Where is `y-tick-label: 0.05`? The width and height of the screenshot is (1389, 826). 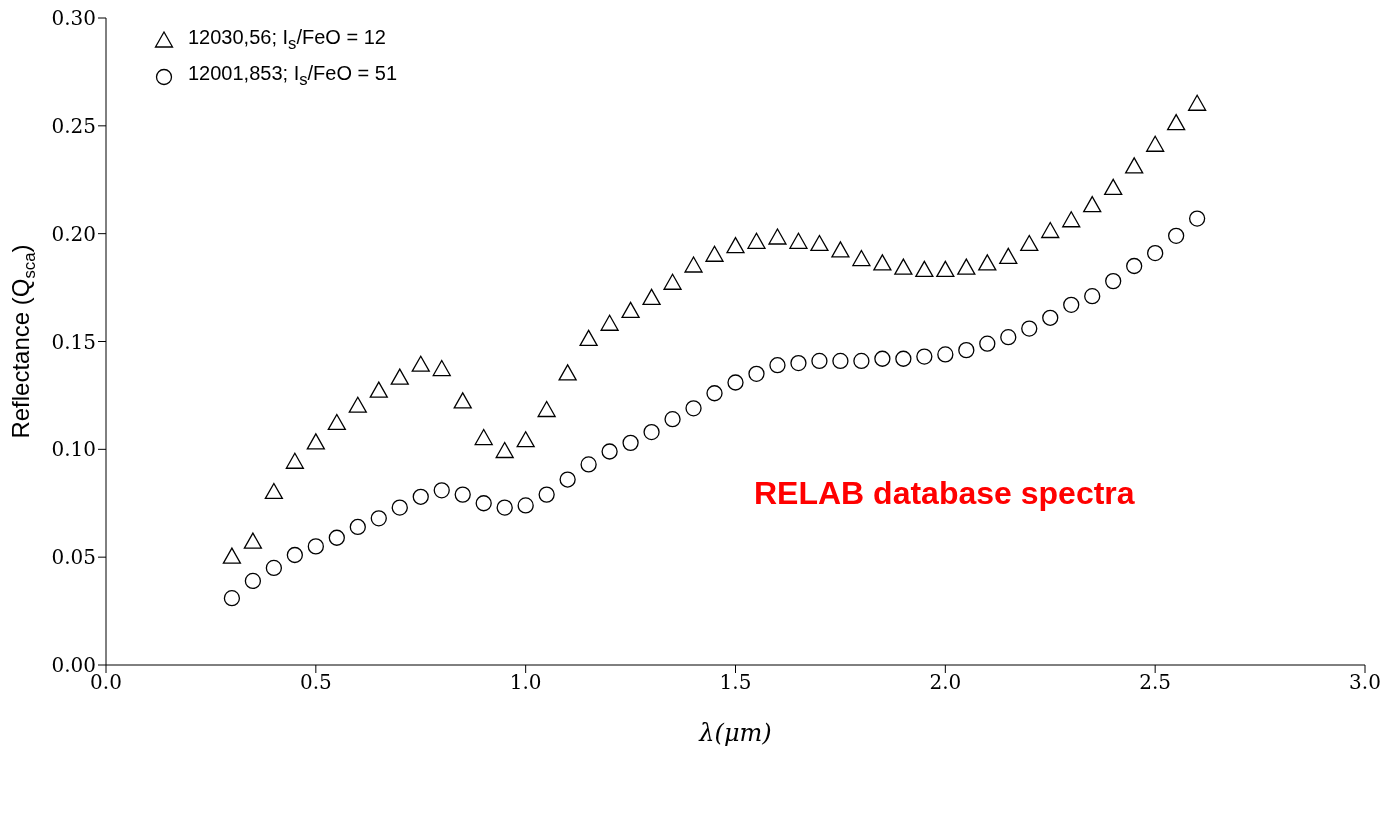
y-tick-label: 0.05 is located at coordinates (73, 557).